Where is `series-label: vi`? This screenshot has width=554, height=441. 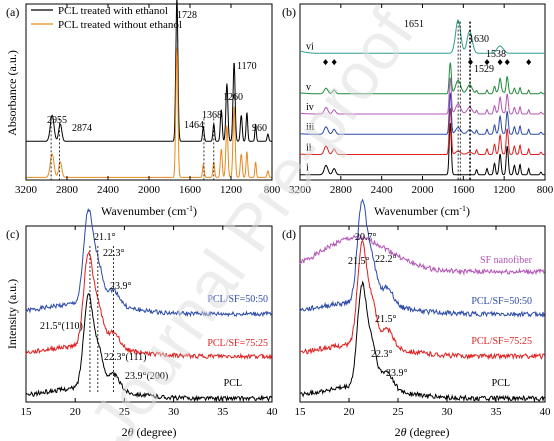 series-label: vi is located at coordinates (310, 46).